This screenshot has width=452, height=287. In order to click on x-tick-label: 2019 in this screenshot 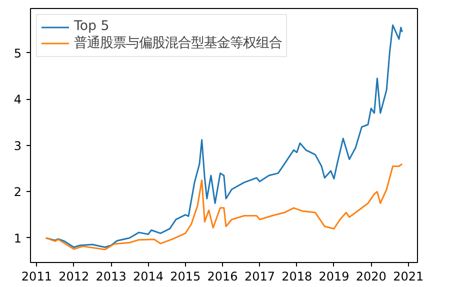, I will do `click(334, 277)`.